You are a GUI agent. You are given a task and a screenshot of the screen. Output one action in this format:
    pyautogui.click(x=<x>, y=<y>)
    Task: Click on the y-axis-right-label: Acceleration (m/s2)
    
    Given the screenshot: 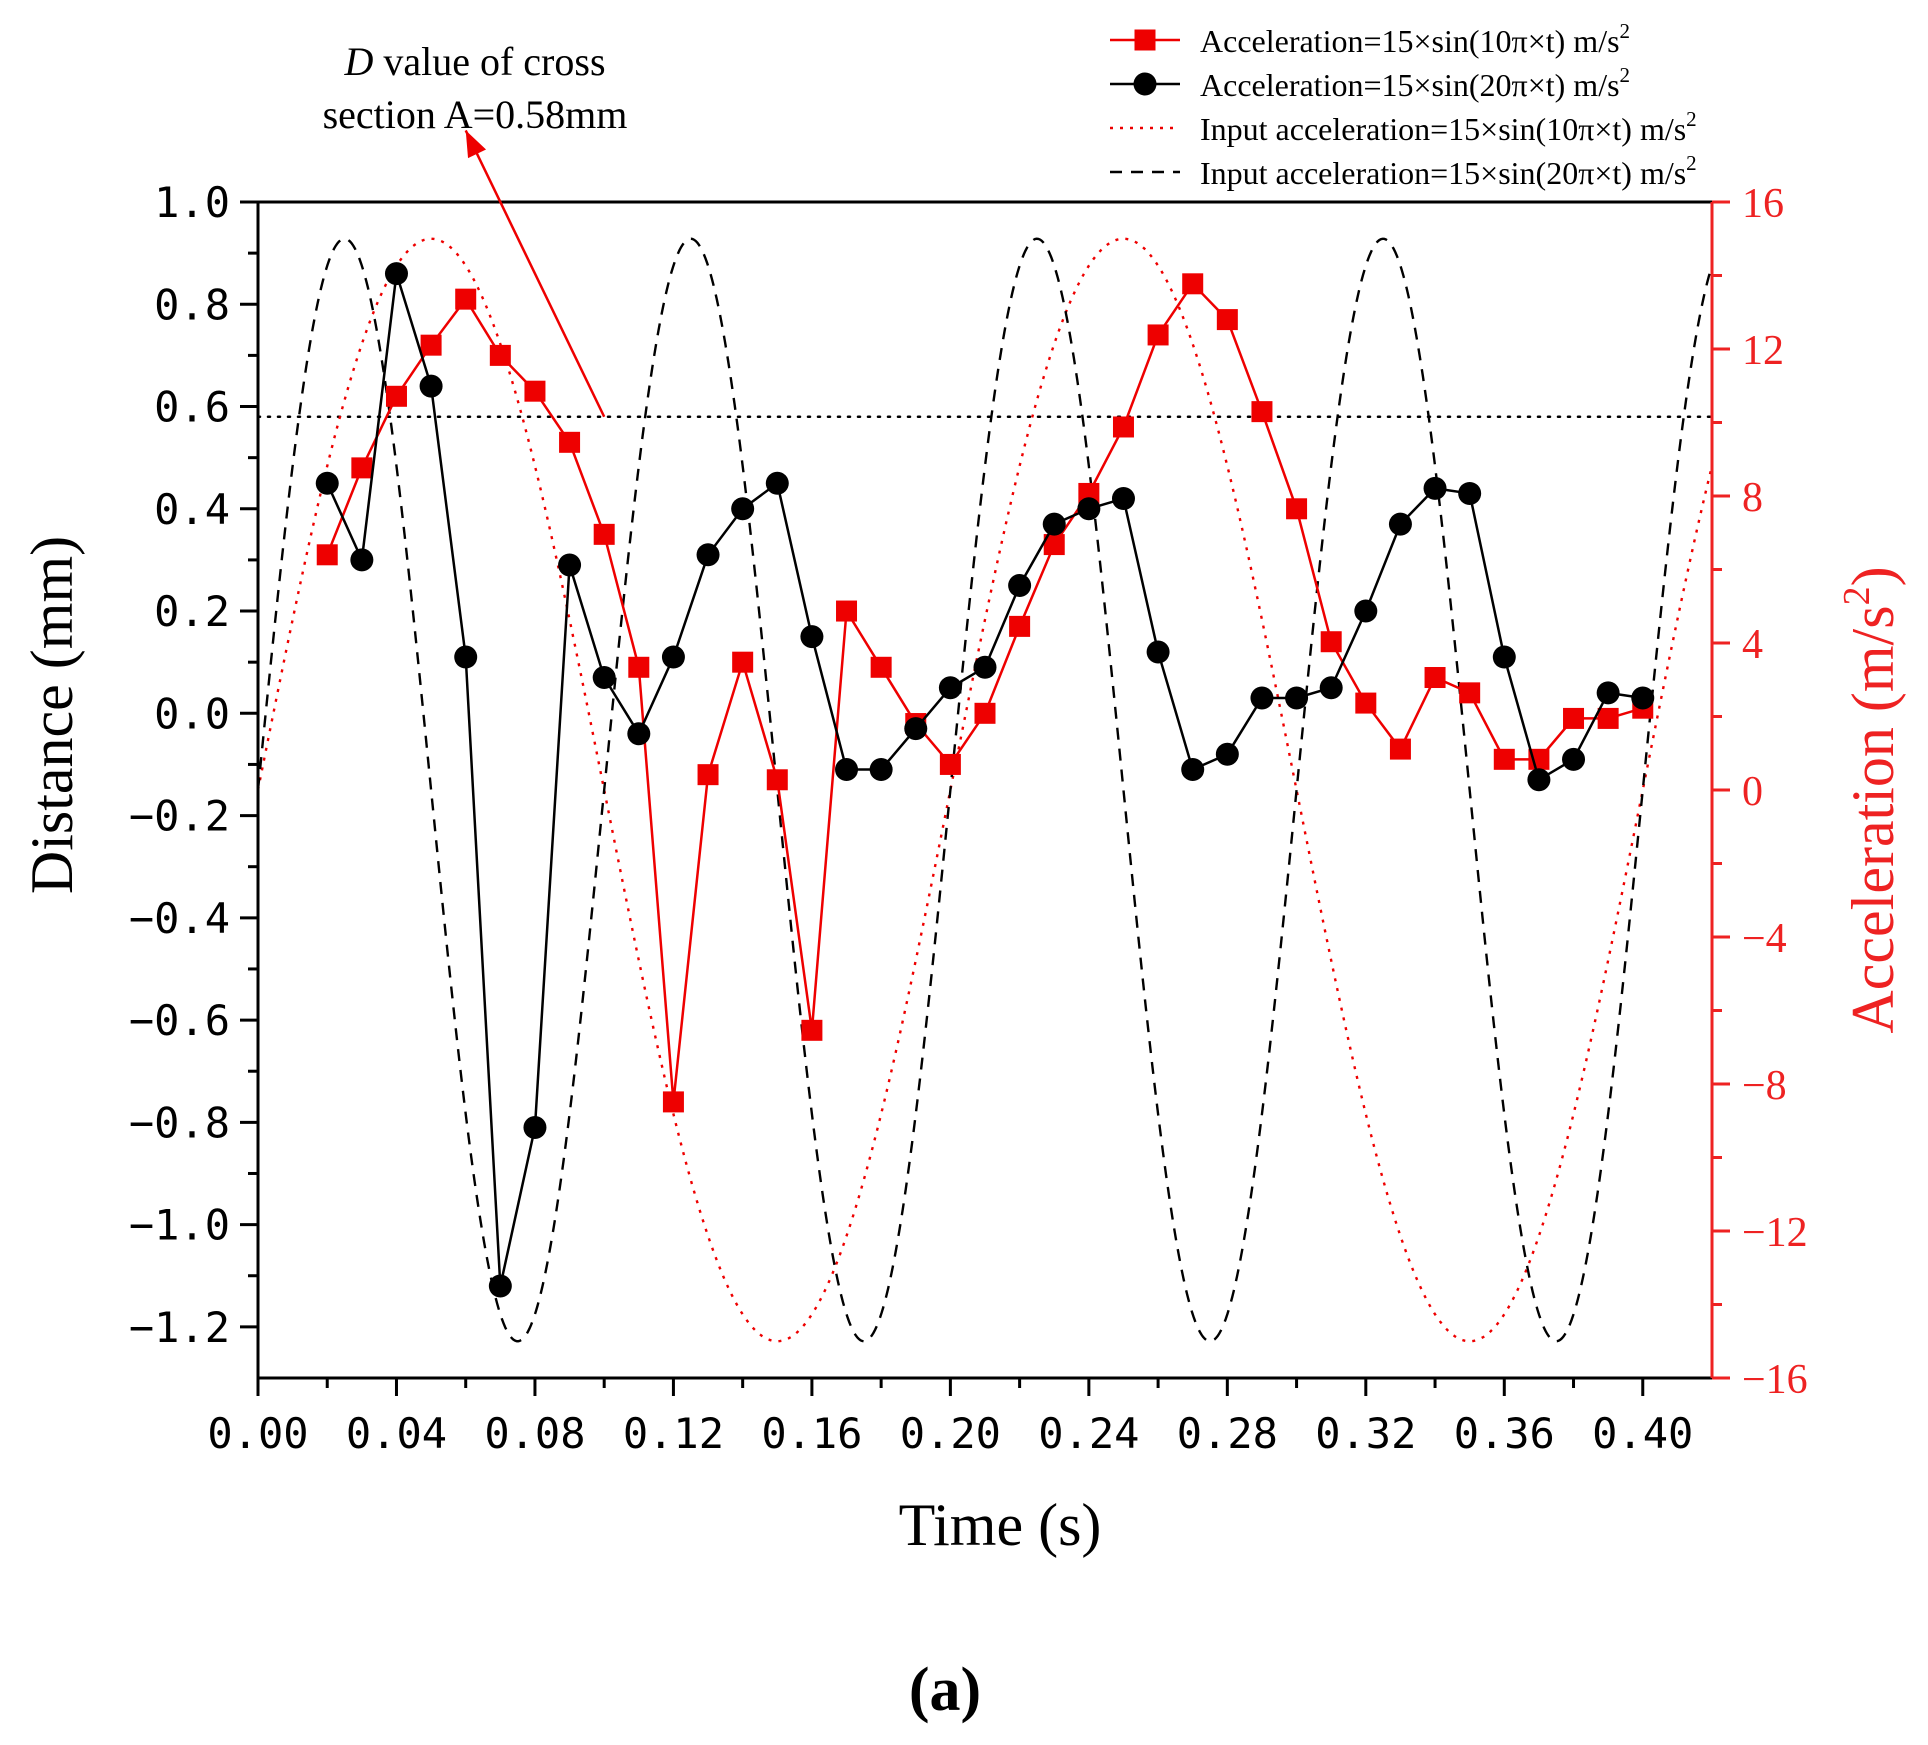 What is the action you would take?
    pyautogui.click(x=1871, y=799)
    